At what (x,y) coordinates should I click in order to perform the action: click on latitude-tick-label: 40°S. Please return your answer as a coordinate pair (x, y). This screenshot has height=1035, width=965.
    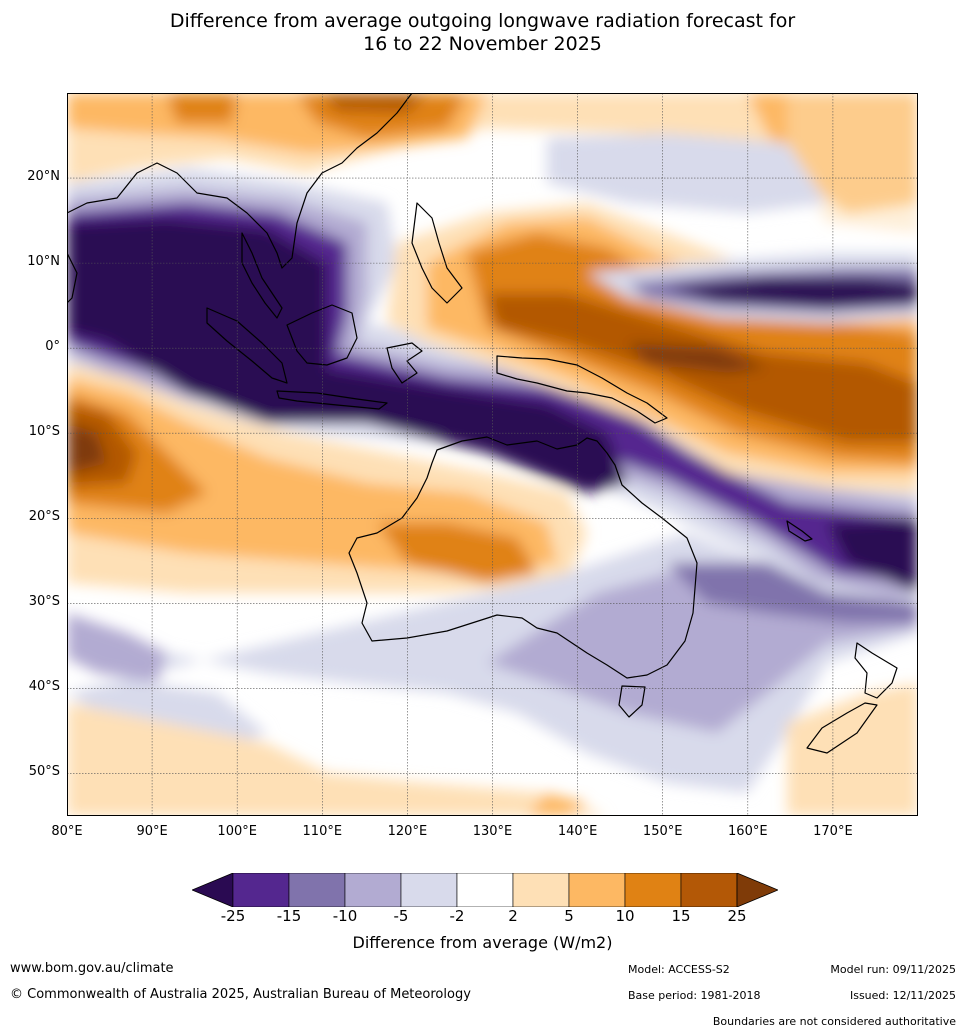
    Looking at the image, I should click on (44, 687).